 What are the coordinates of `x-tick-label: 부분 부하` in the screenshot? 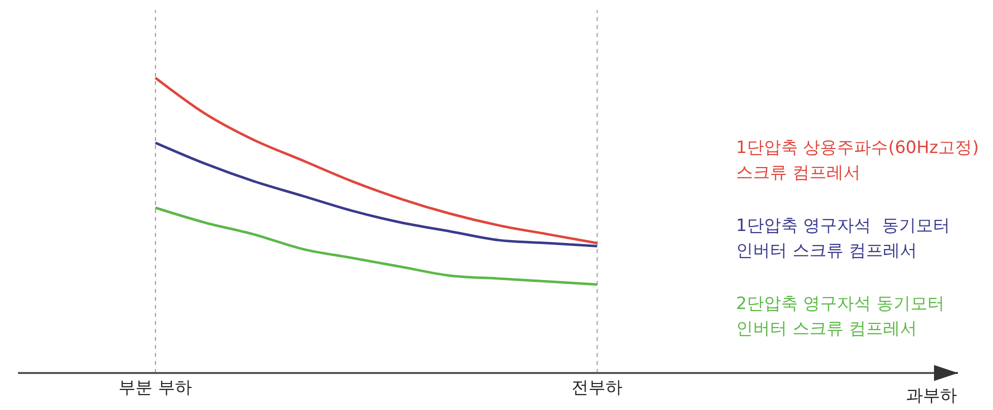 It's located at (155, 388).